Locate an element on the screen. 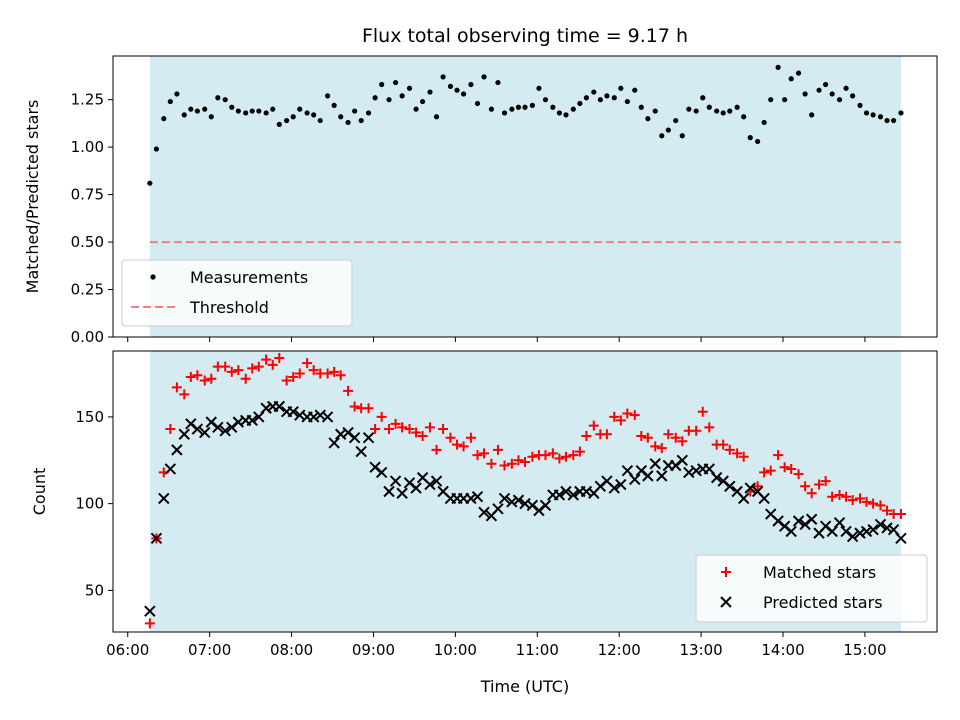  ratio-y-label: Matched/Predicted stars is located at coordinates (32, 197).